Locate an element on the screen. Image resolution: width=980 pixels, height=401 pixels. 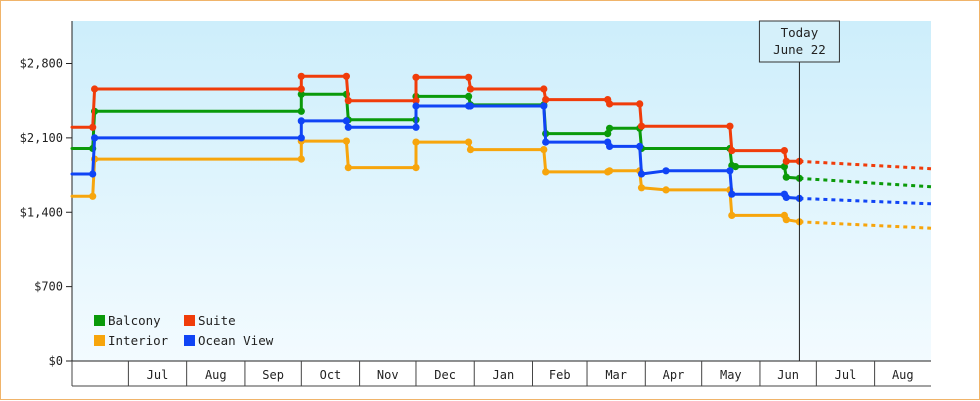
month-label: Jun is located at coordinates (788, 375).